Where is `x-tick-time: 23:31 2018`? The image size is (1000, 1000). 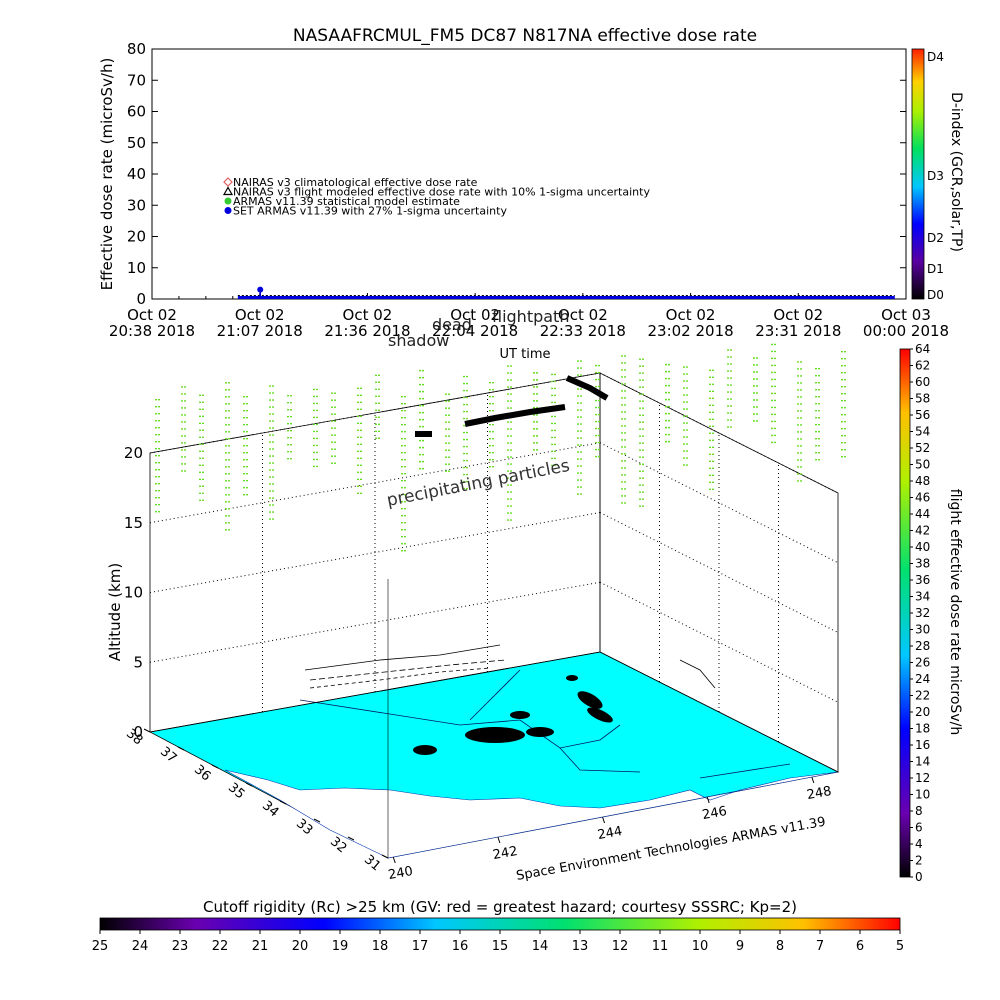 x-tick-time: 23:31 2018 is located at coordinates (798, 331).